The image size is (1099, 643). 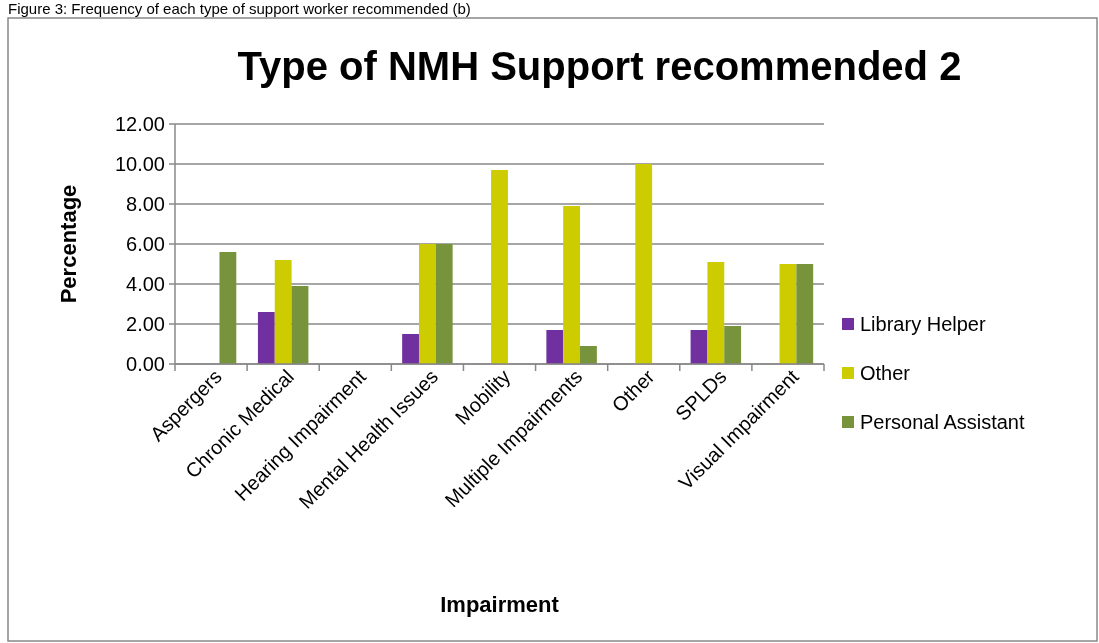 What do you see at coordinates (942, 422) in the screenshot?
I see `legend-label: Personal Assistant` at bounding box center [942, 422].